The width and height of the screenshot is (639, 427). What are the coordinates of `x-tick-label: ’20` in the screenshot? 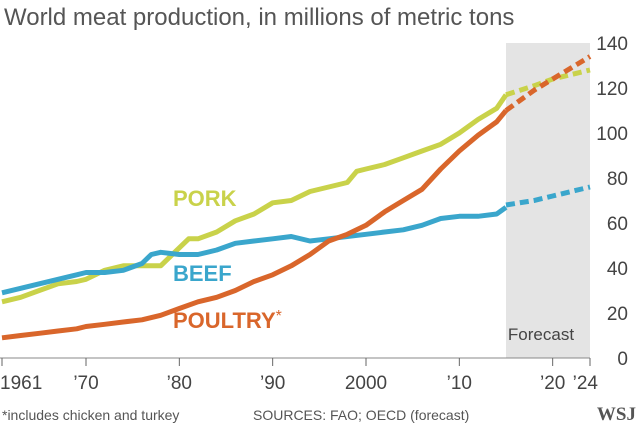 It's located at (552, 383).